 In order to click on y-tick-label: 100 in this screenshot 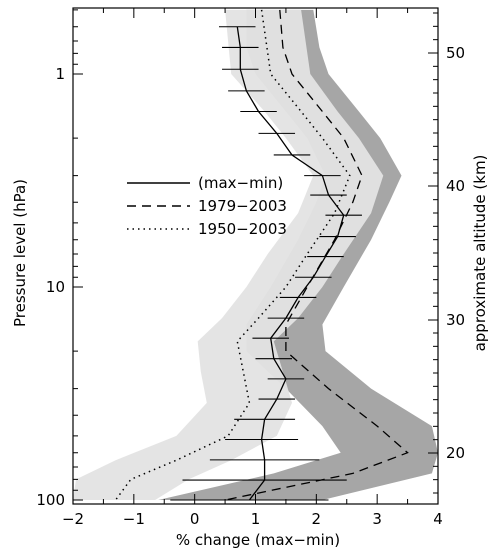, I will do `click(50, 500)`.